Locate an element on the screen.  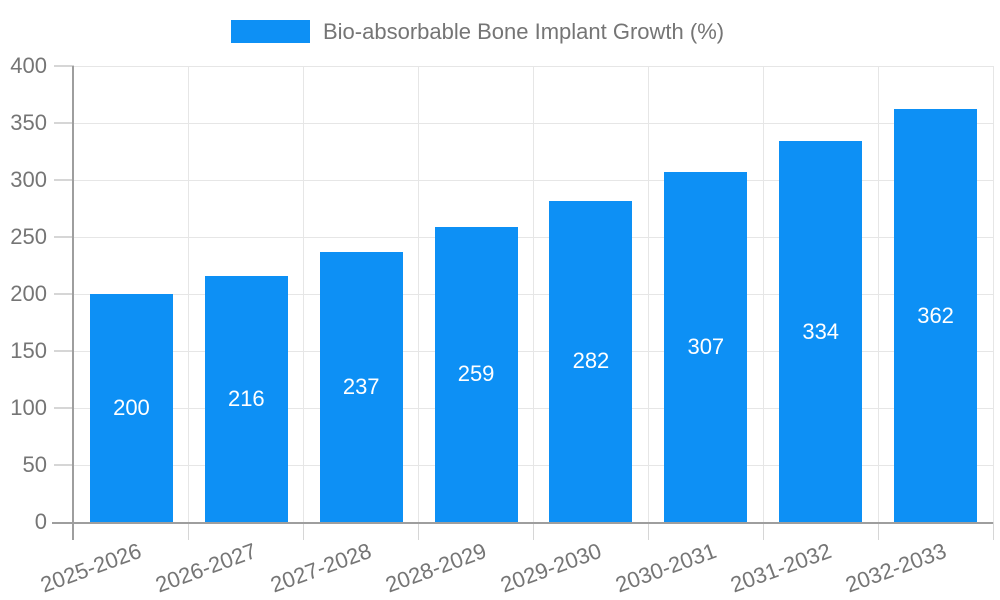
bar-value-label: 200 is located at coordinates (131, 407).